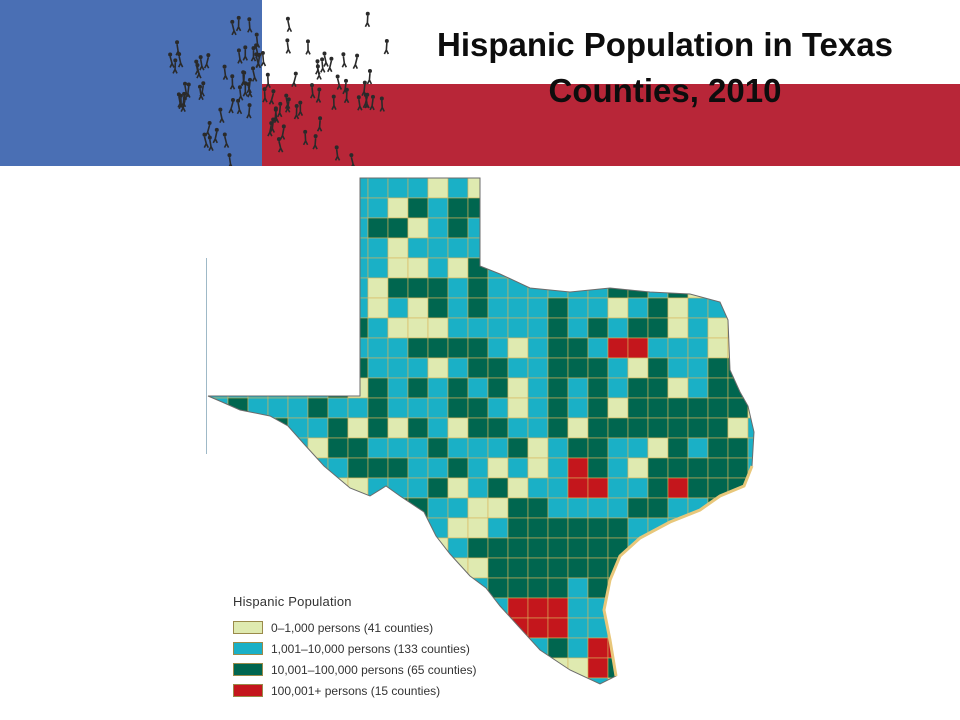  I want to click on legend-label-low: 0–1,000 persons (41 counties), so click(352, 627).